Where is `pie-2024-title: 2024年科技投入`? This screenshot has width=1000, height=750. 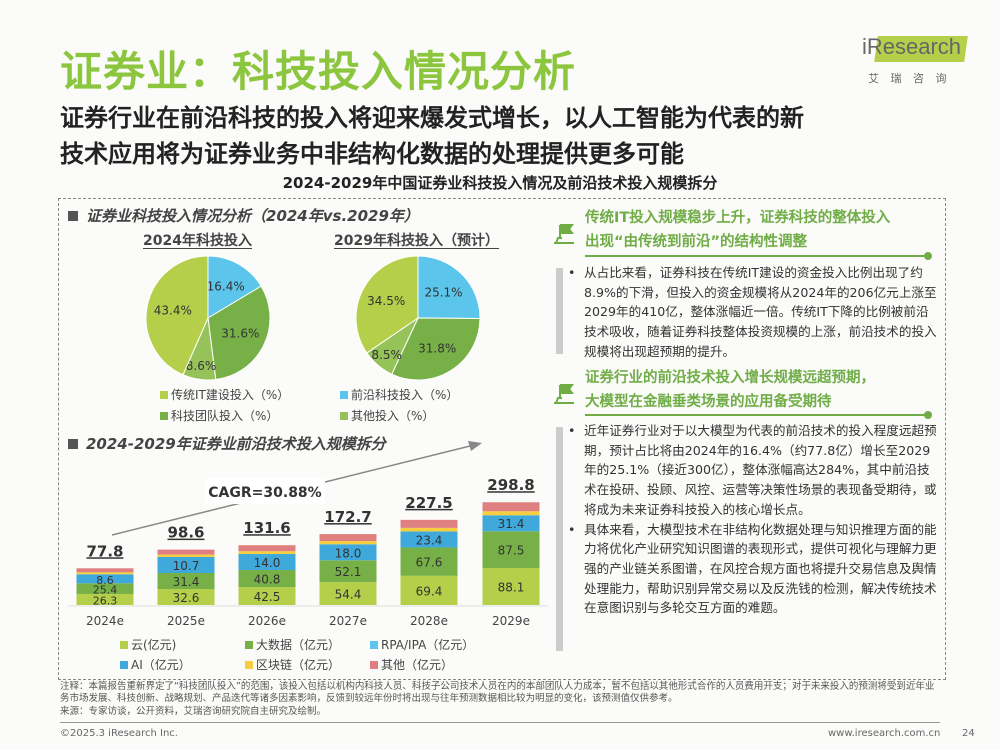 pie-2024-title: 2024年科技投入 is located at coordinates (197, 241).